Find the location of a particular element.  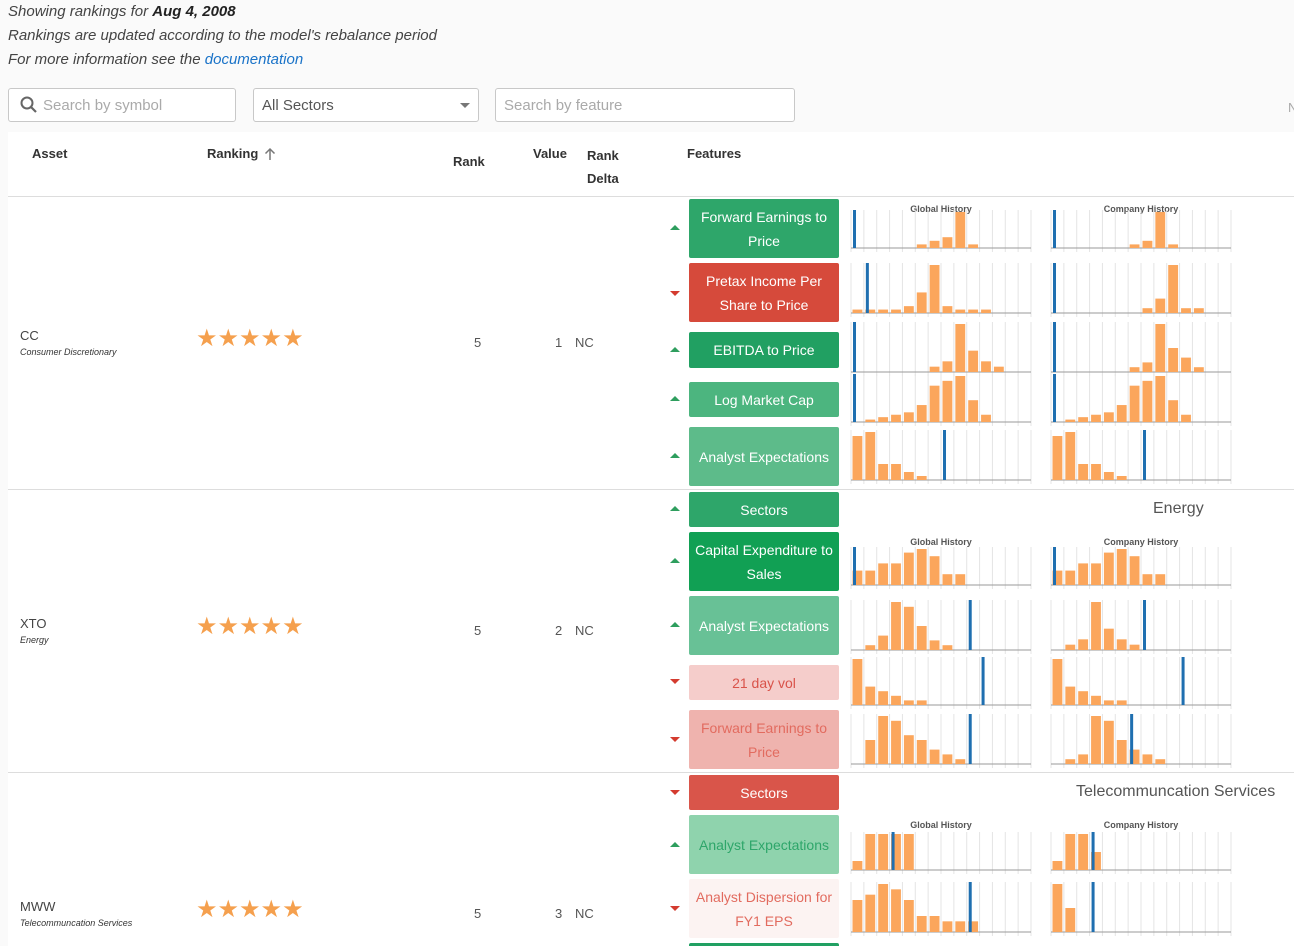

sector-feature-value: Telecommuncation Services is located at coordinates (1176, 791).